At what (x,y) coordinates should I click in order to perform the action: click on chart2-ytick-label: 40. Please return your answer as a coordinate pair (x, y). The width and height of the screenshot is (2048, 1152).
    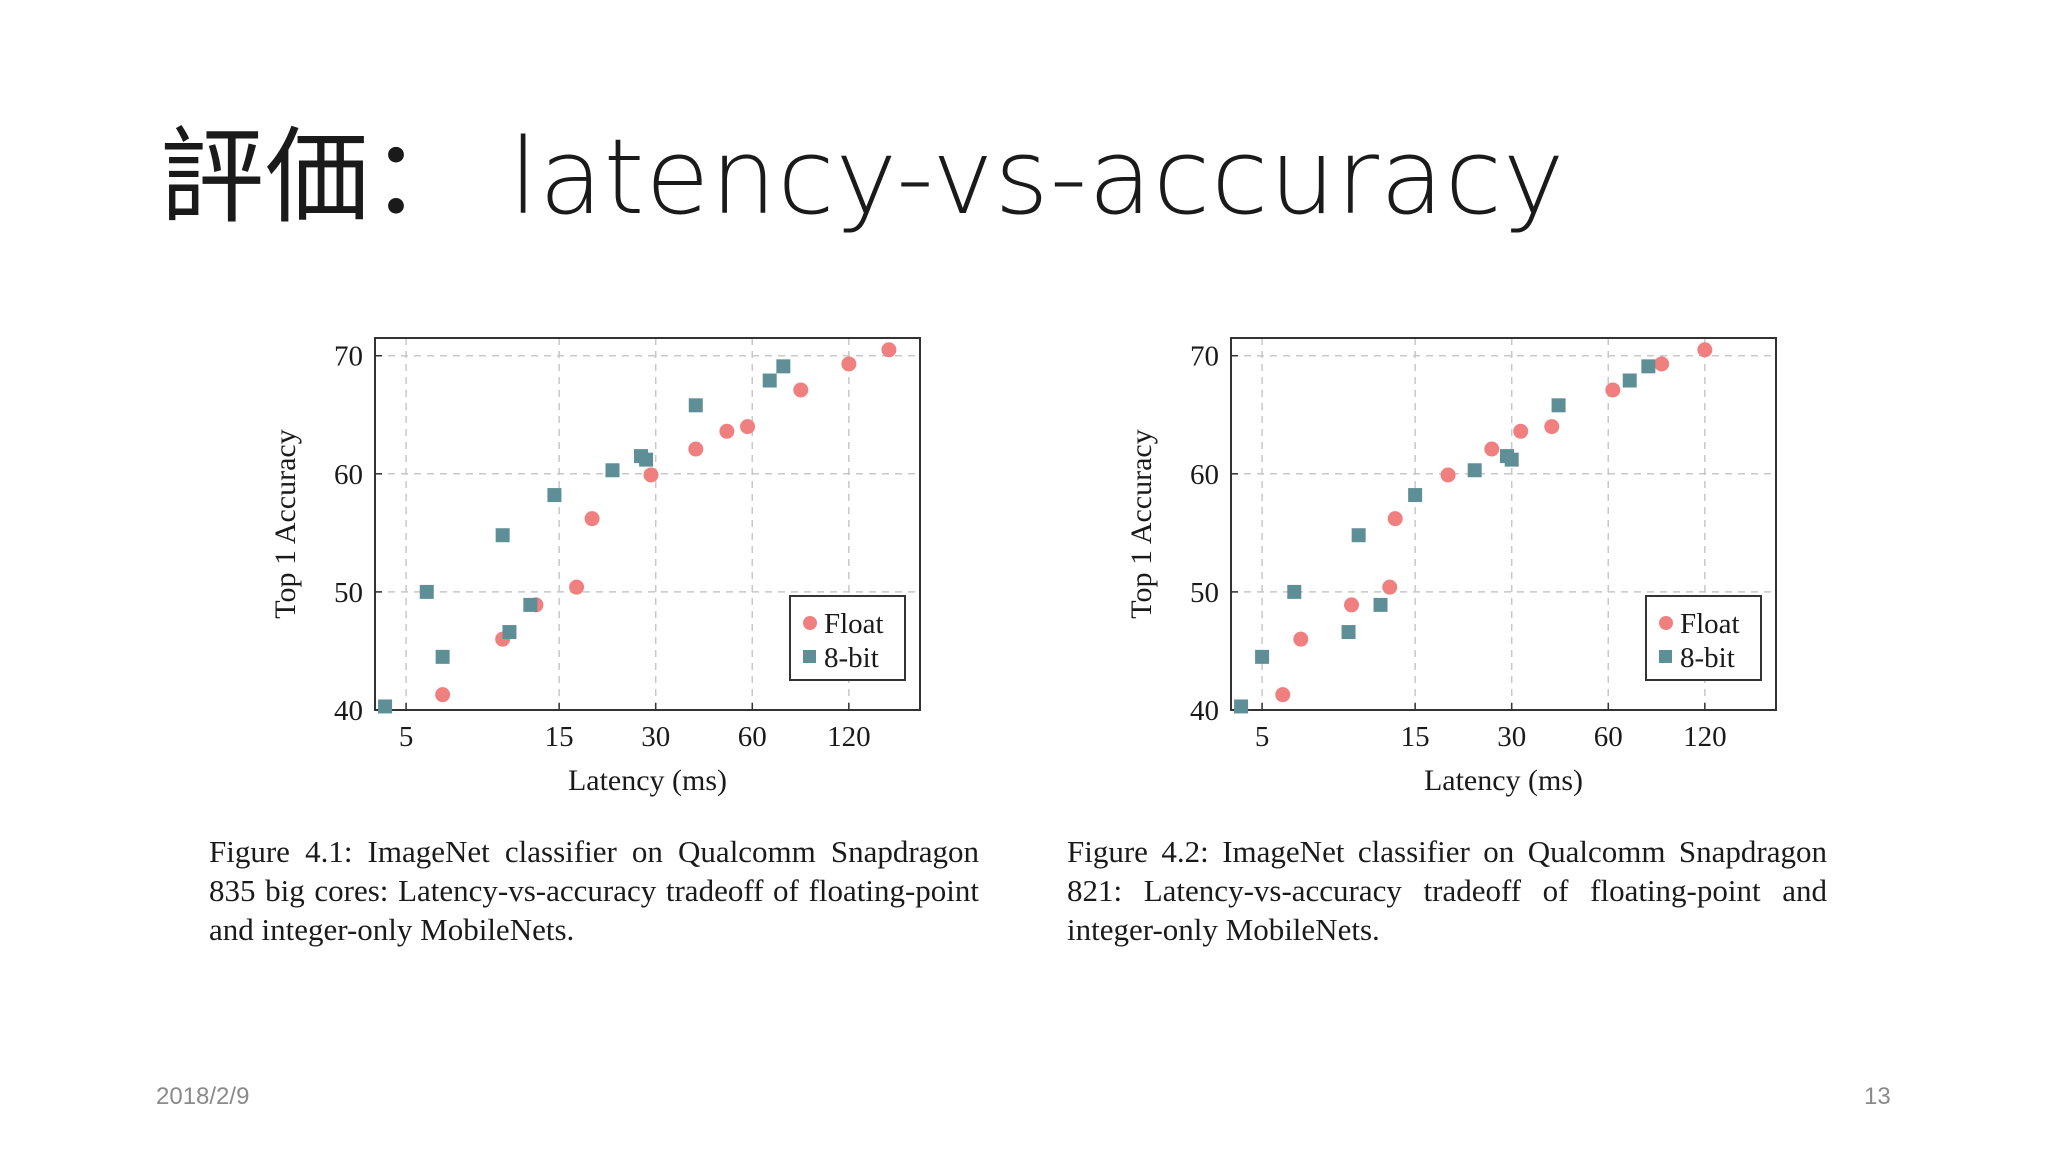
    Looking at the image, I should click on (1204, 711).